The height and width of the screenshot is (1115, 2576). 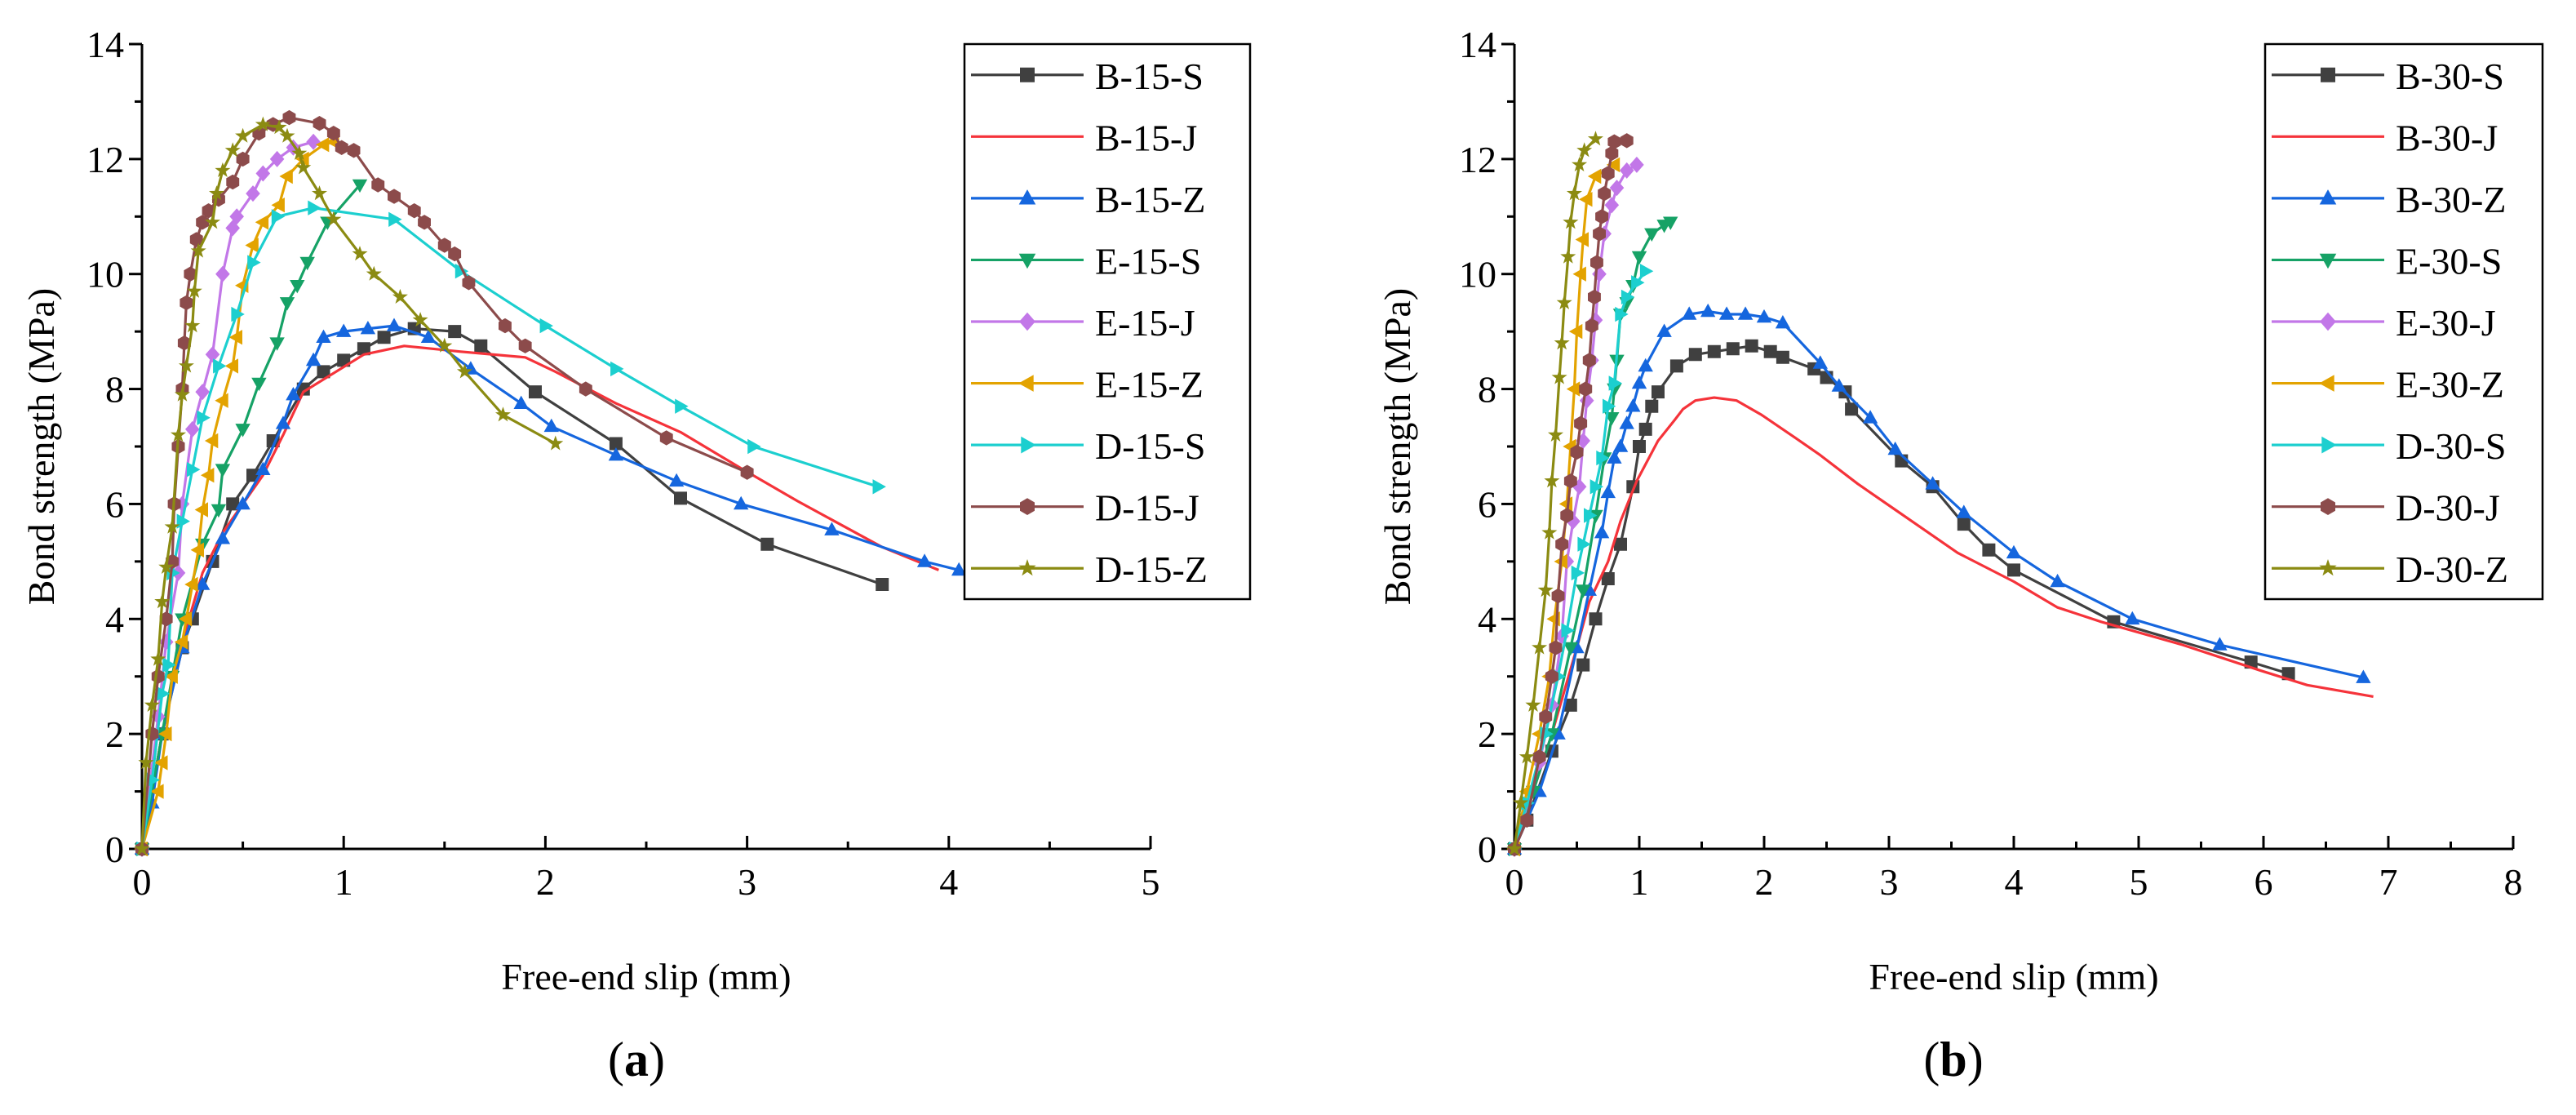 I want to click on x-tick-label: 1, so click(x=344, y=882).